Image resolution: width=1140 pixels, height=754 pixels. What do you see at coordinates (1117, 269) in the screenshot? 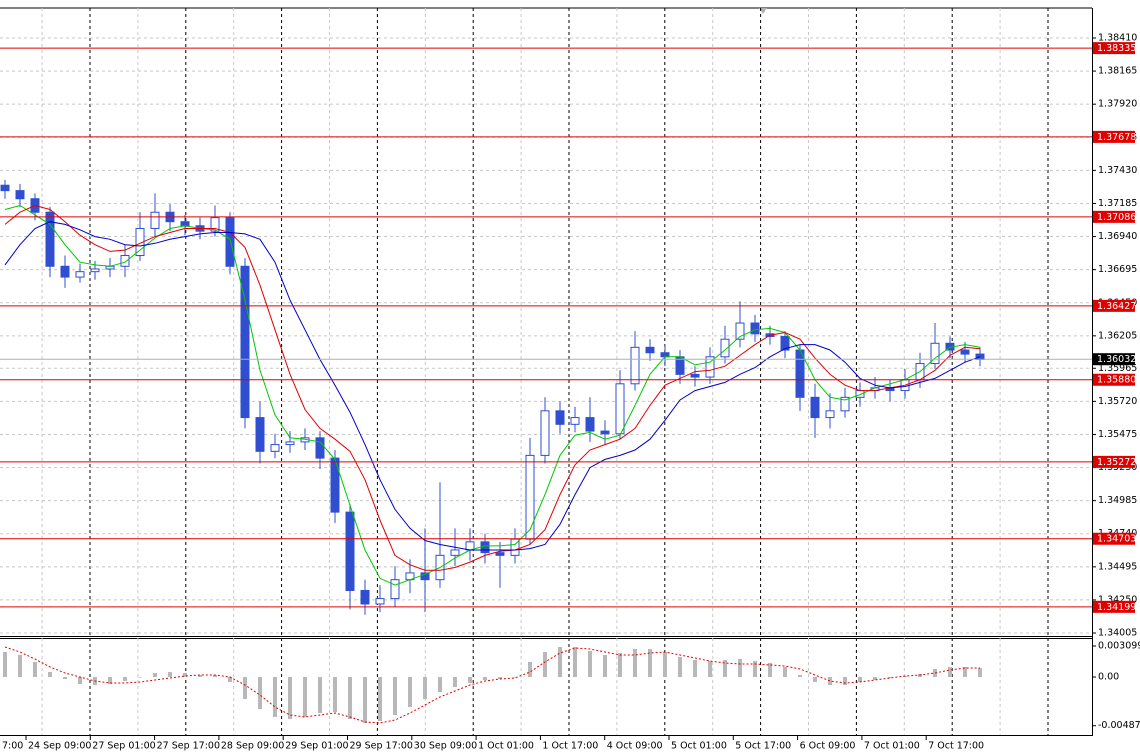
I see `y-tick-label: 1.36695` at bounding box center [1117, 269].